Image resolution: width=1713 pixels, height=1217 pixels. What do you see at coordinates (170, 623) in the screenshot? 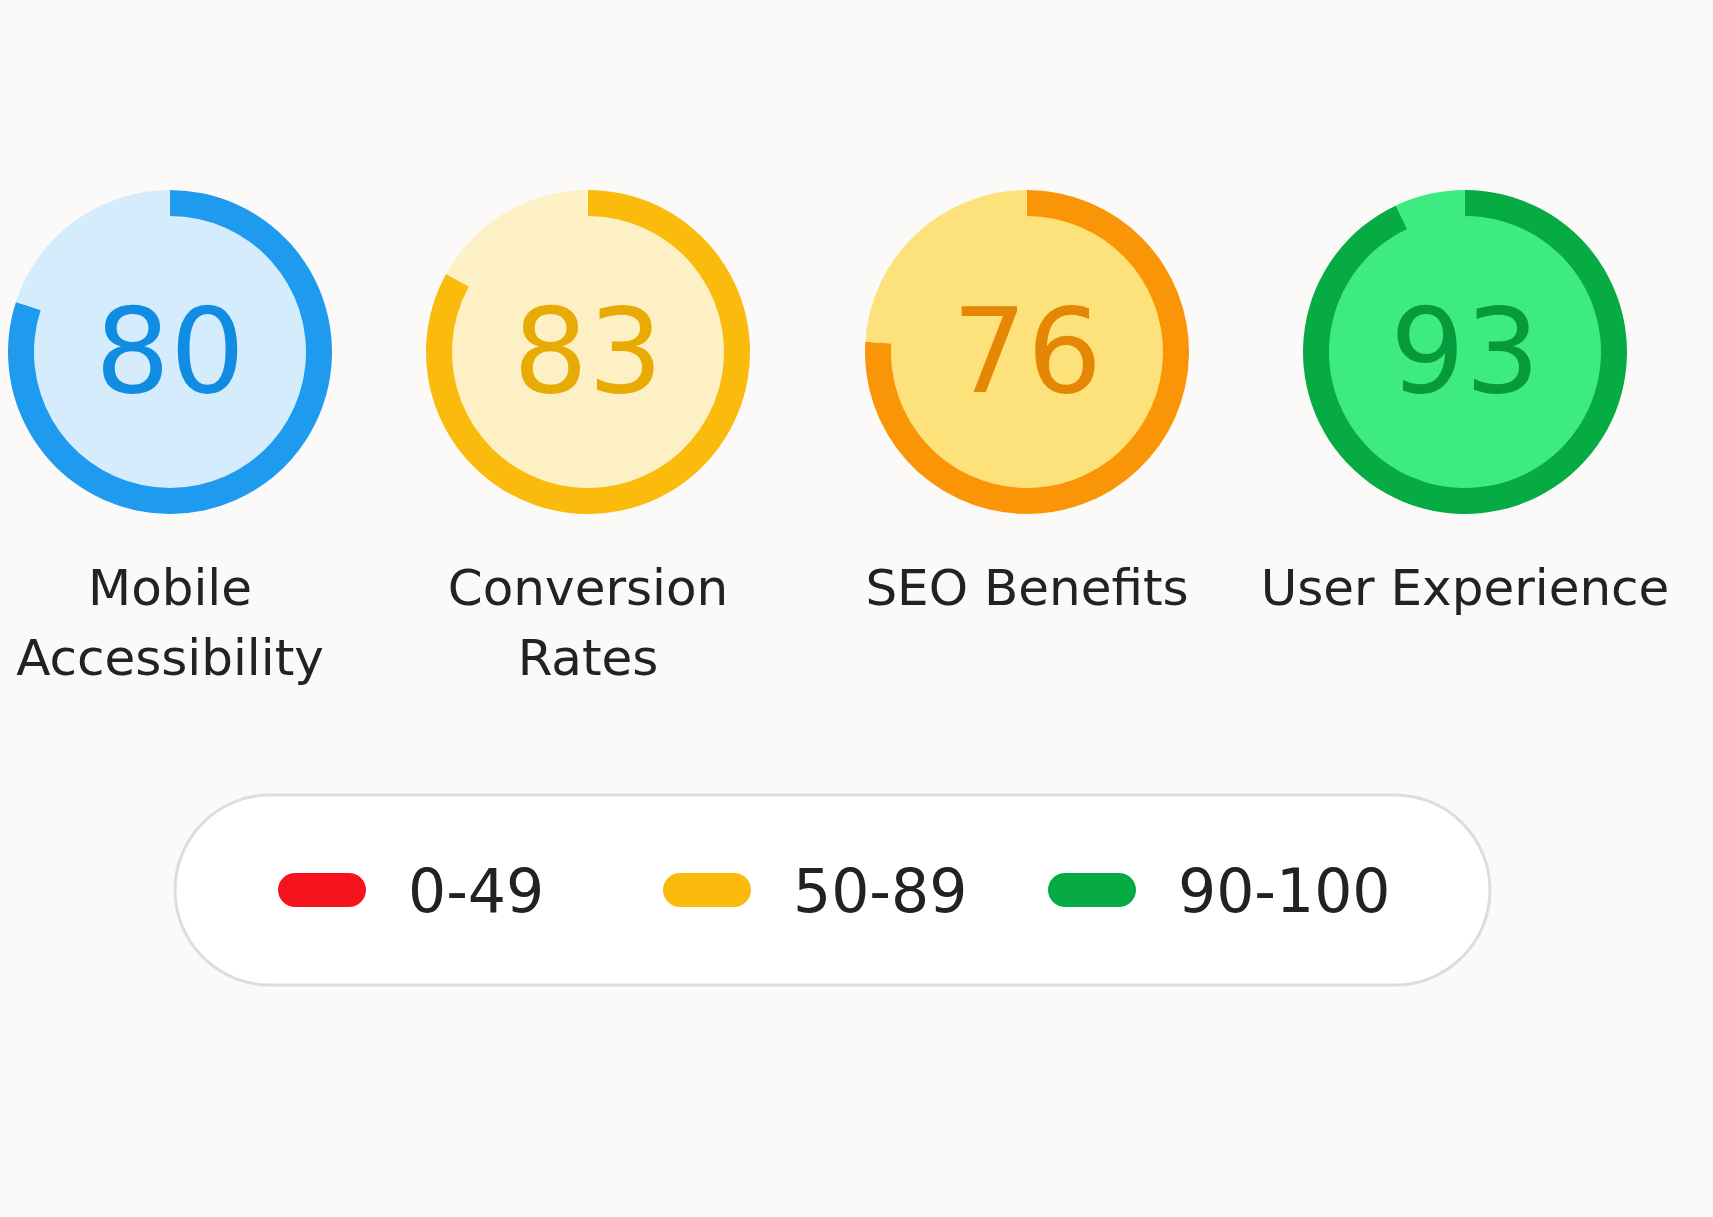
I see `text: Mobile Accessibility` at bounding box center [170, 623].